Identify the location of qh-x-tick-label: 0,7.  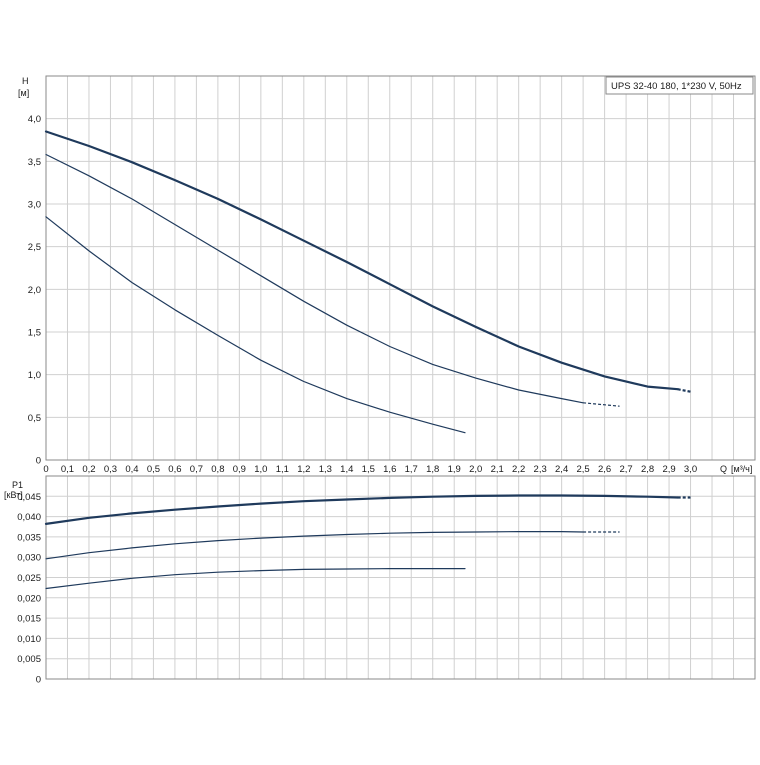
(196, 469).